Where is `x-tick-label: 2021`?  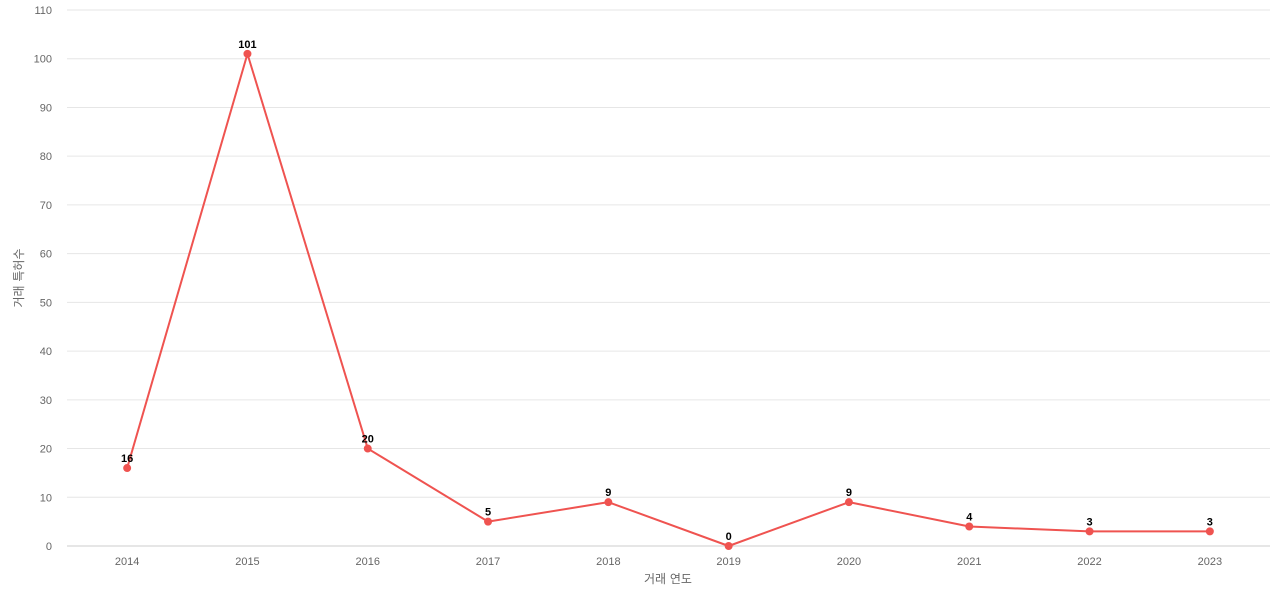 x-tick-label: 2021 is located at coordinates (969, 562).